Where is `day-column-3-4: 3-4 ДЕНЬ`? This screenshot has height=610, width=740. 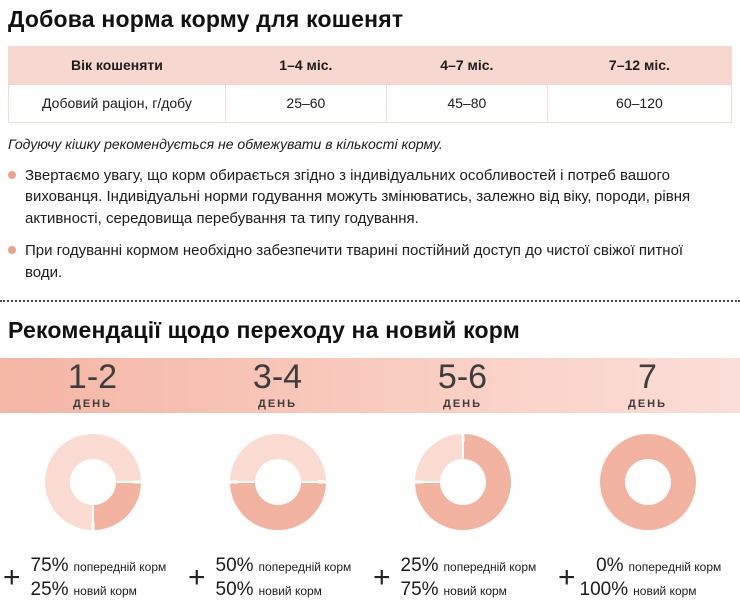 day-column-3-4: 3-4 ДЕНЬ is located at coordinates (277, 383).